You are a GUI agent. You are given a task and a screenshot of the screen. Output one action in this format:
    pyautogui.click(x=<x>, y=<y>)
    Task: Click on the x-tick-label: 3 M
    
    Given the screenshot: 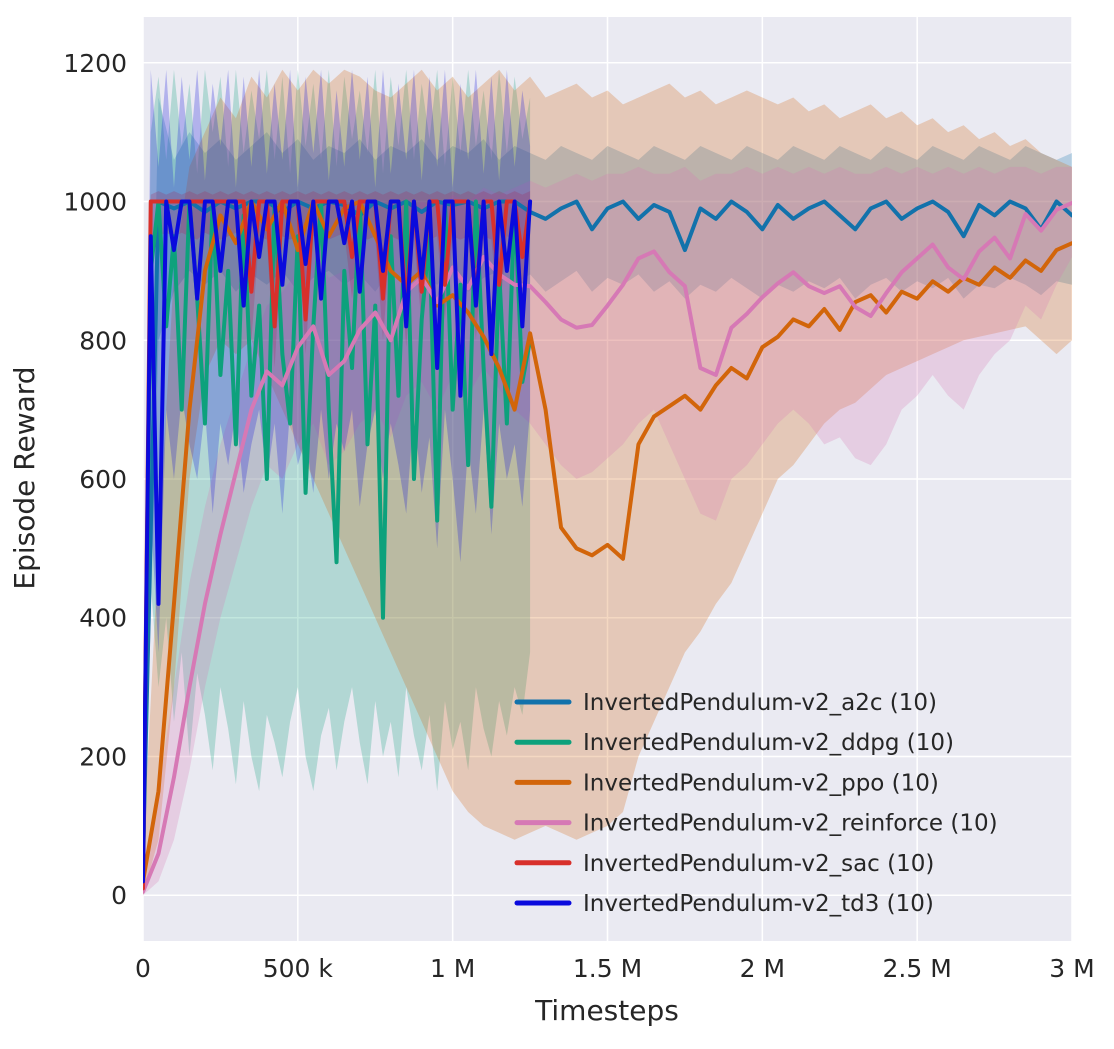 What is the action you would take?
    pyautogui.click(x=1071, y=968)
    